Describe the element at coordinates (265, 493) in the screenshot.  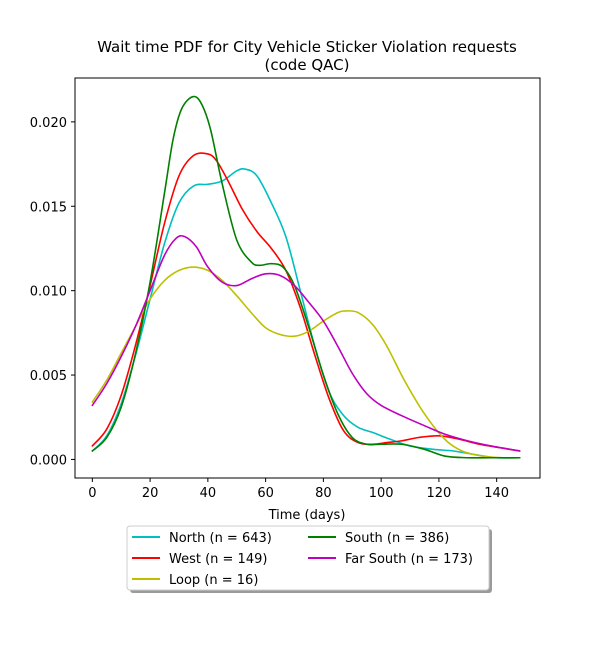
I see `x-tick-label: 60` at that location.